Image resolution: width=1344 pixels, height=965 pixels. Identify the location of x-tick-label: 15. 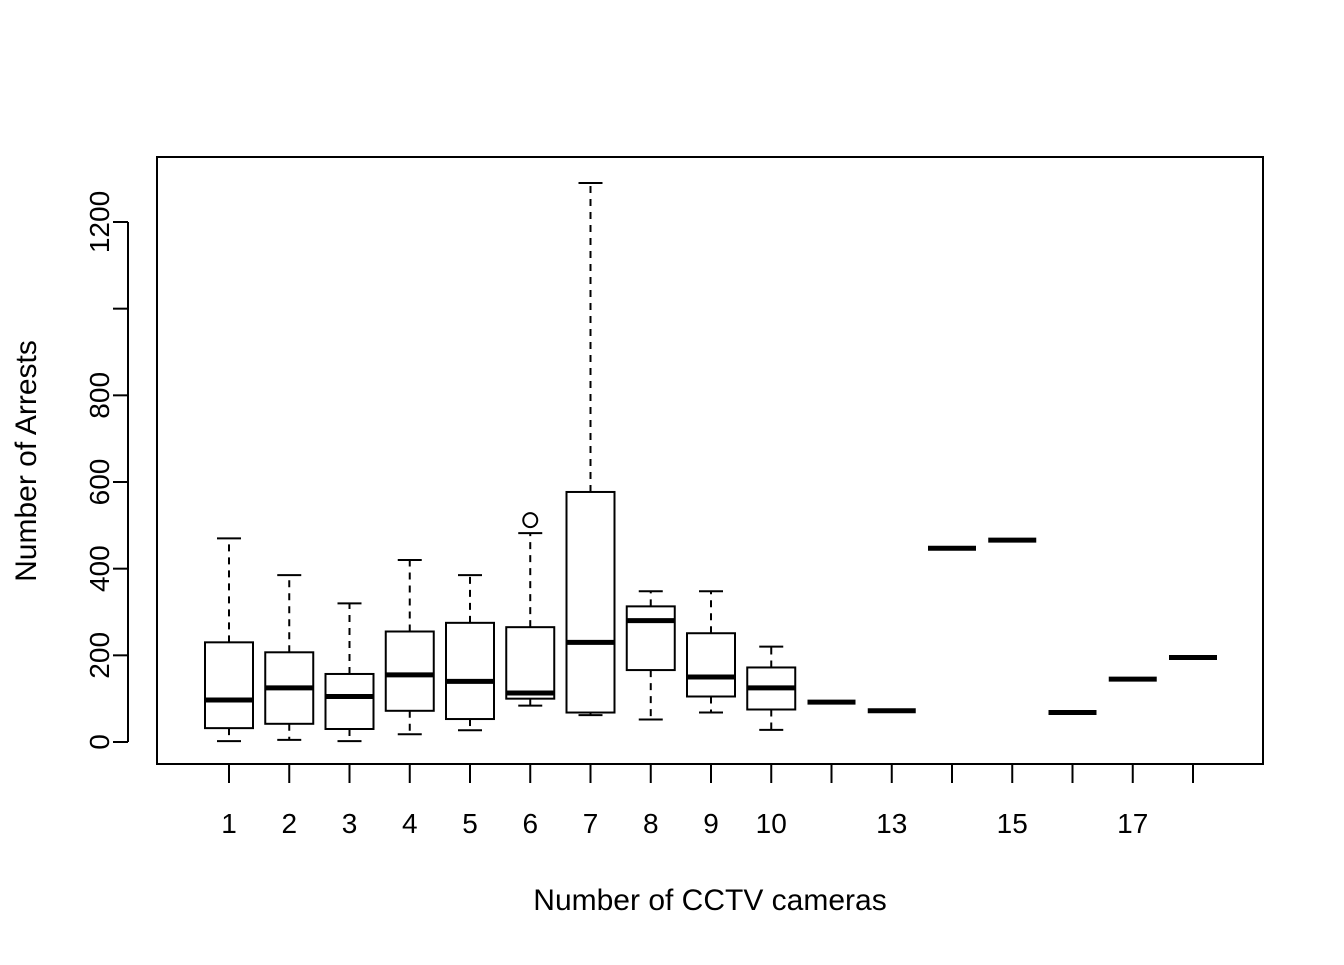
(1012, 823).